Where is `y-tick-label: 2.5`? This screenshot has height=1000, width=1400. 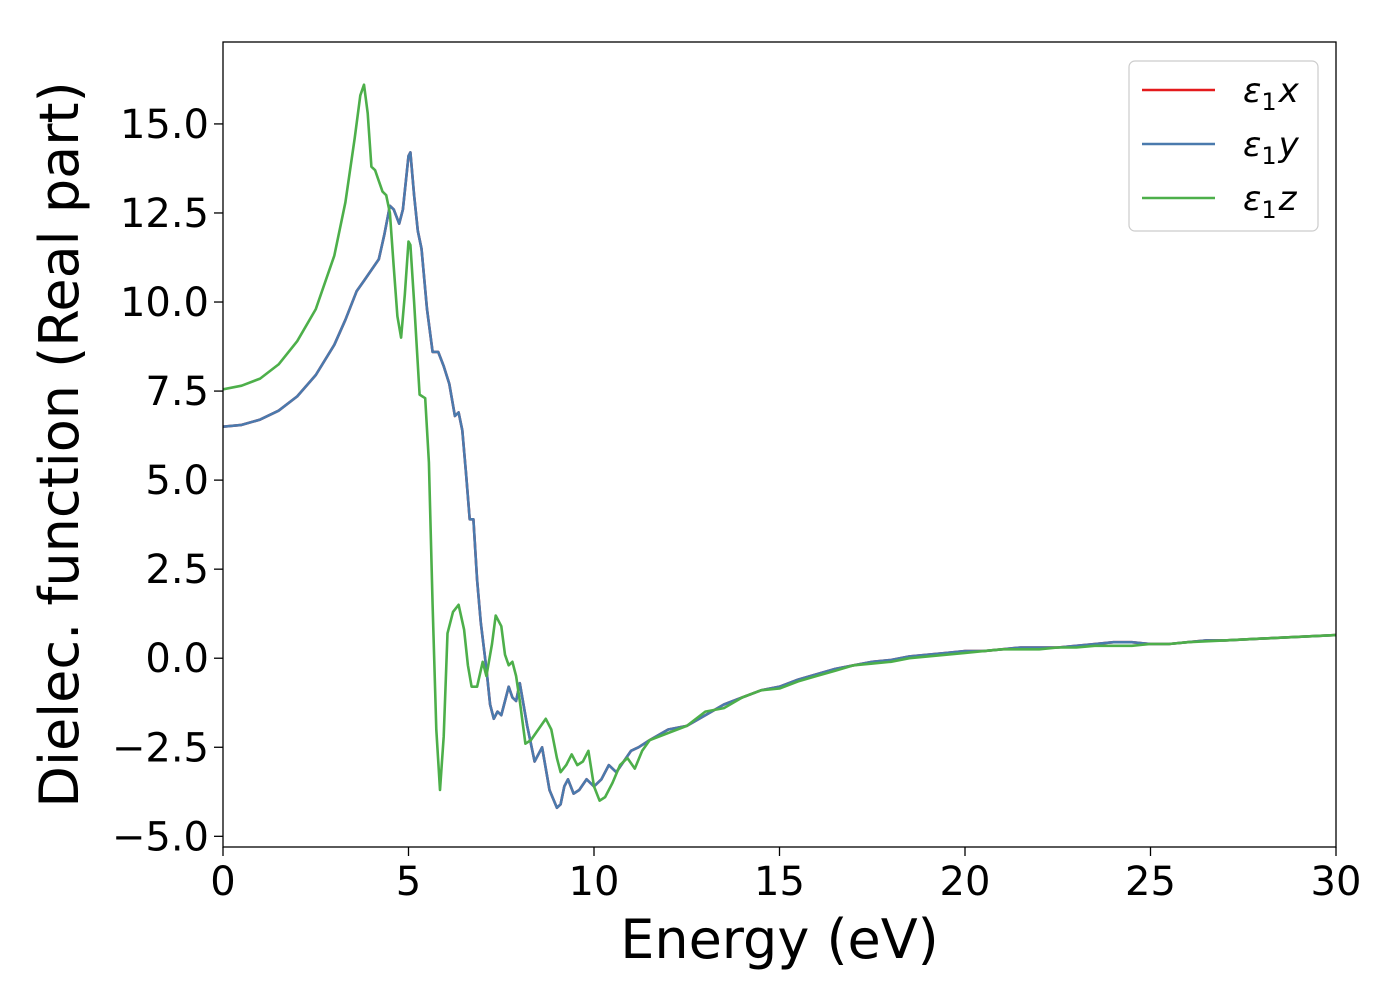
y-tick-label: 2.5 is located at coordinates (177, 570).